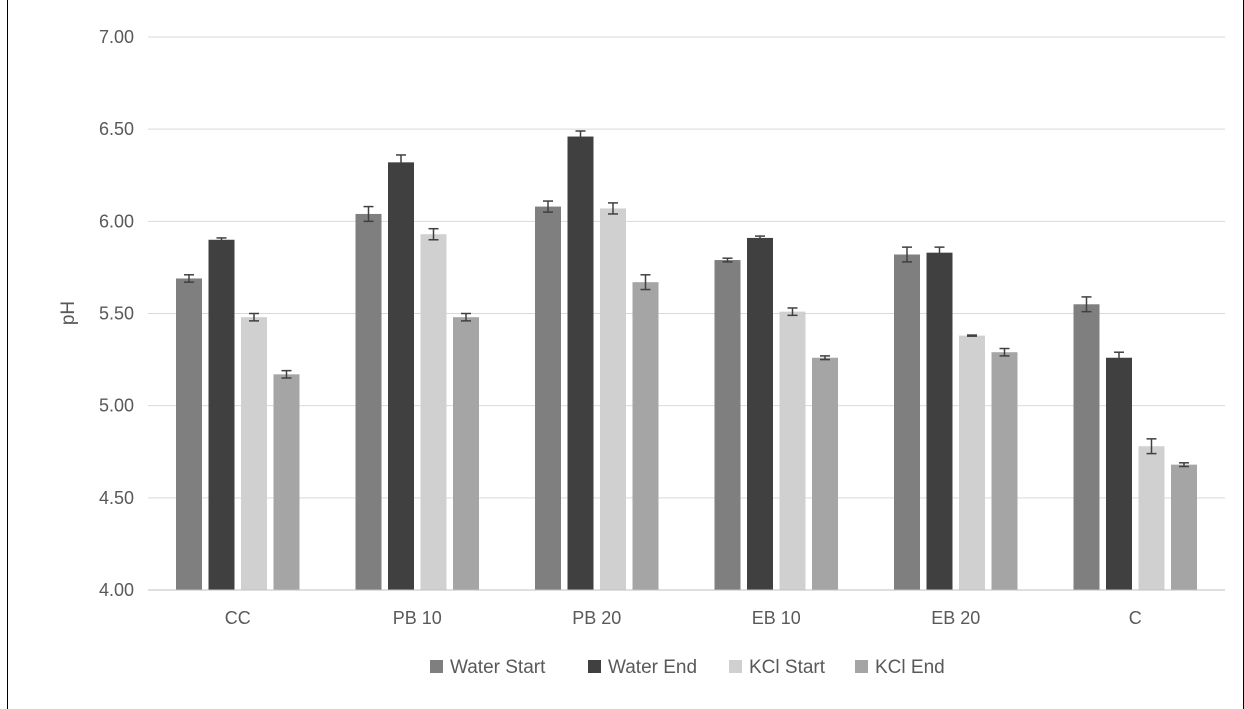 The width and height of the screenshot is (1244, 709). What do you see at coordinates (116, 129) in the screenshot?
I see `y-tick-label: 6.50` at bounding box center [116, 129].